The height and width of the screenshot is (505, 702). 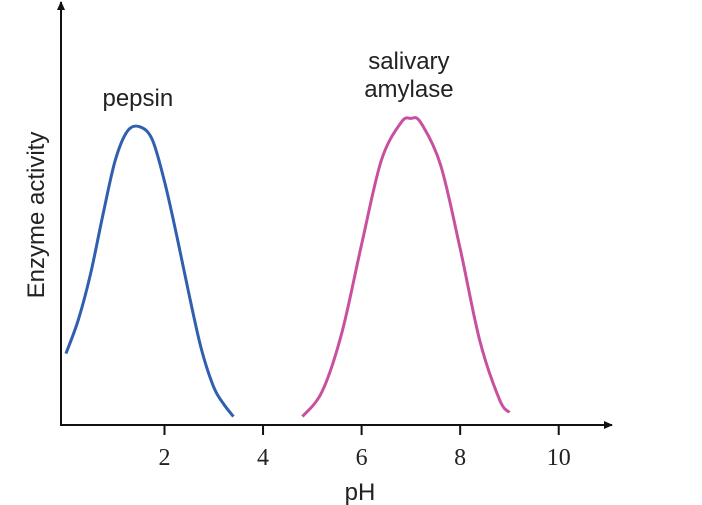 What do you see at coordinates (263, 458) in the screenshot?
I see `x-tick-label: 4` at bounding box center [263, 458].